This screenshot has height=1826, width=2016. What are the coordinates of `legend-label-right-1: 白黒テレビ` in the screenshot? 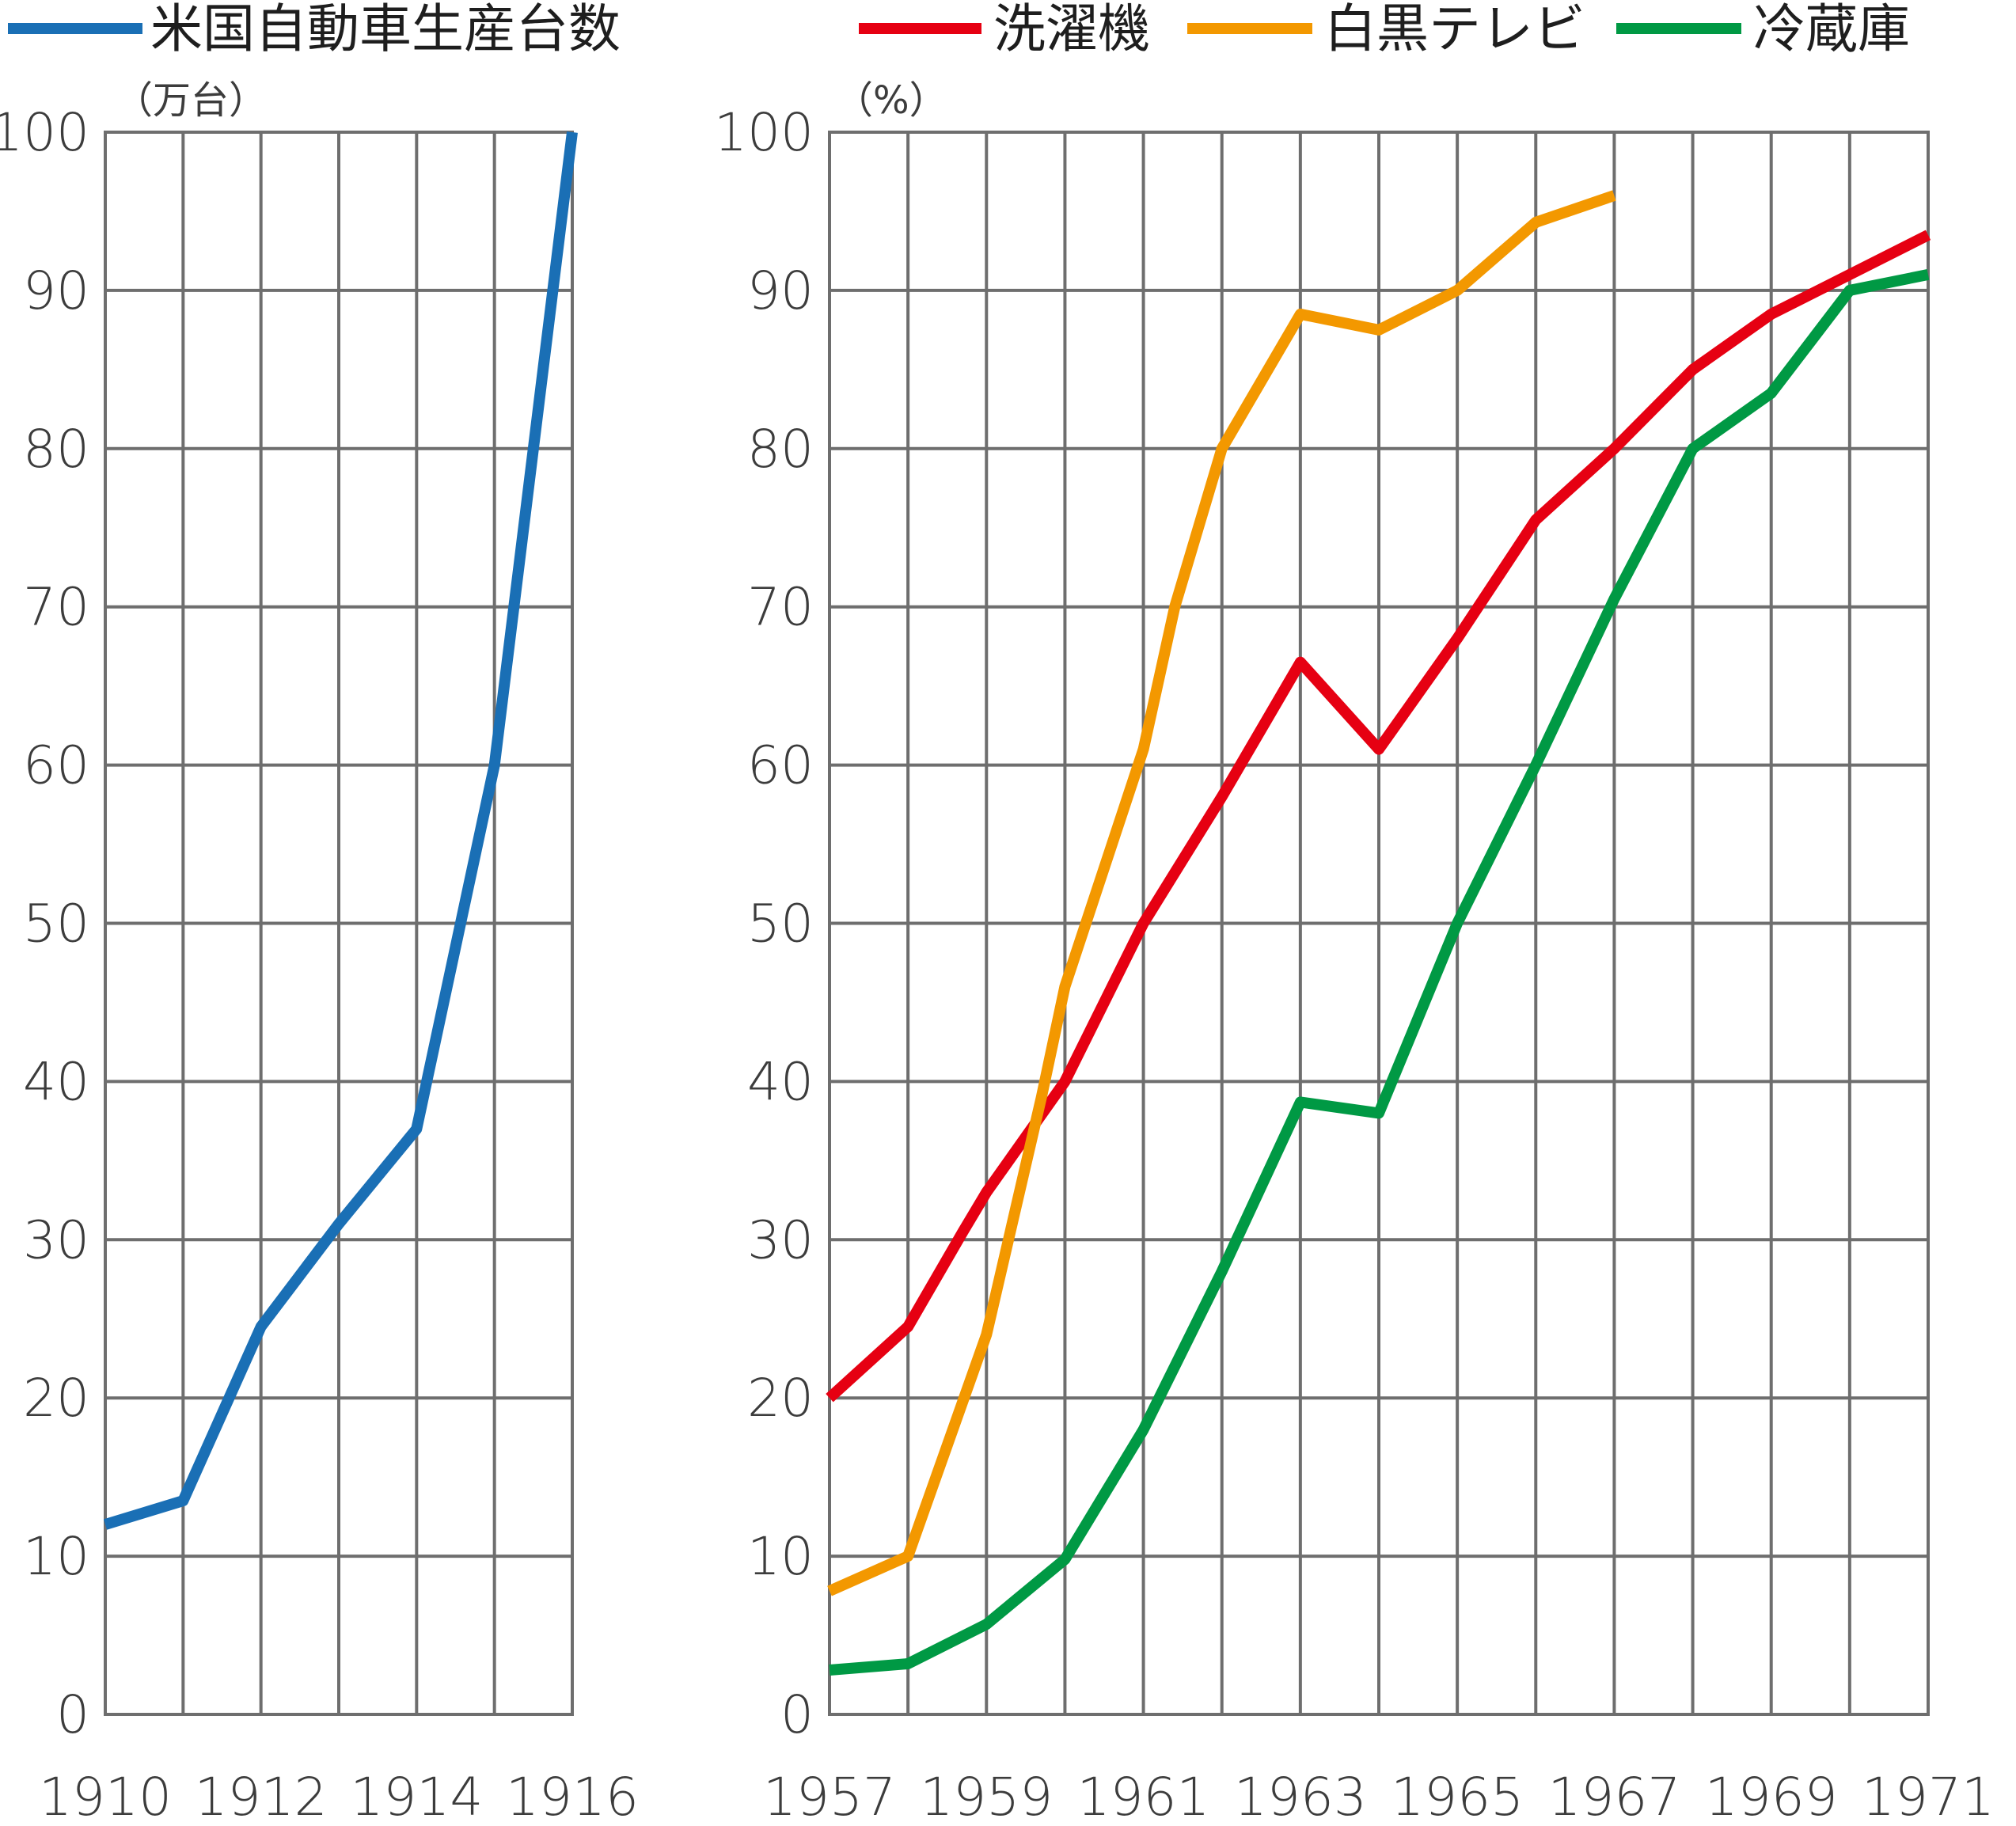 It's located at (1454, 29).